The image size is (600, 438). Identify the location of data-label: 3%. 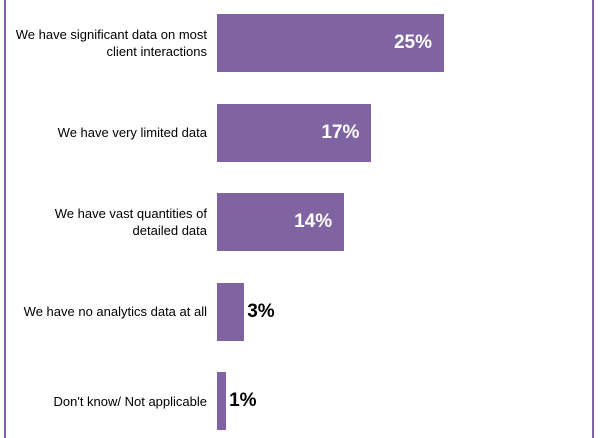
(261, 311).